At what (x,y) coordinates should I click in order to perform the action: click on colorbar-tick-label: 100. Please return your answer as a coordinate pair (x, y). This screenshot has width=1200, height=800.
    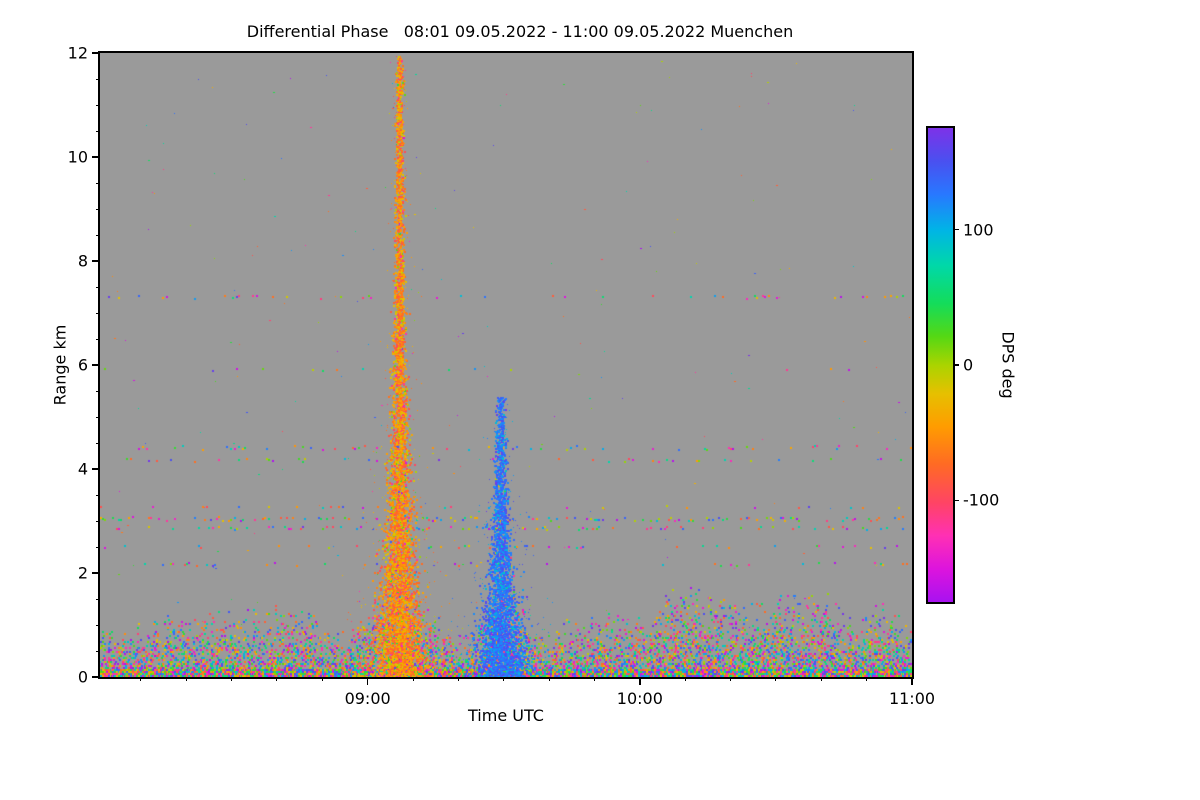
    Looking at the image, I should click on (978, 230).